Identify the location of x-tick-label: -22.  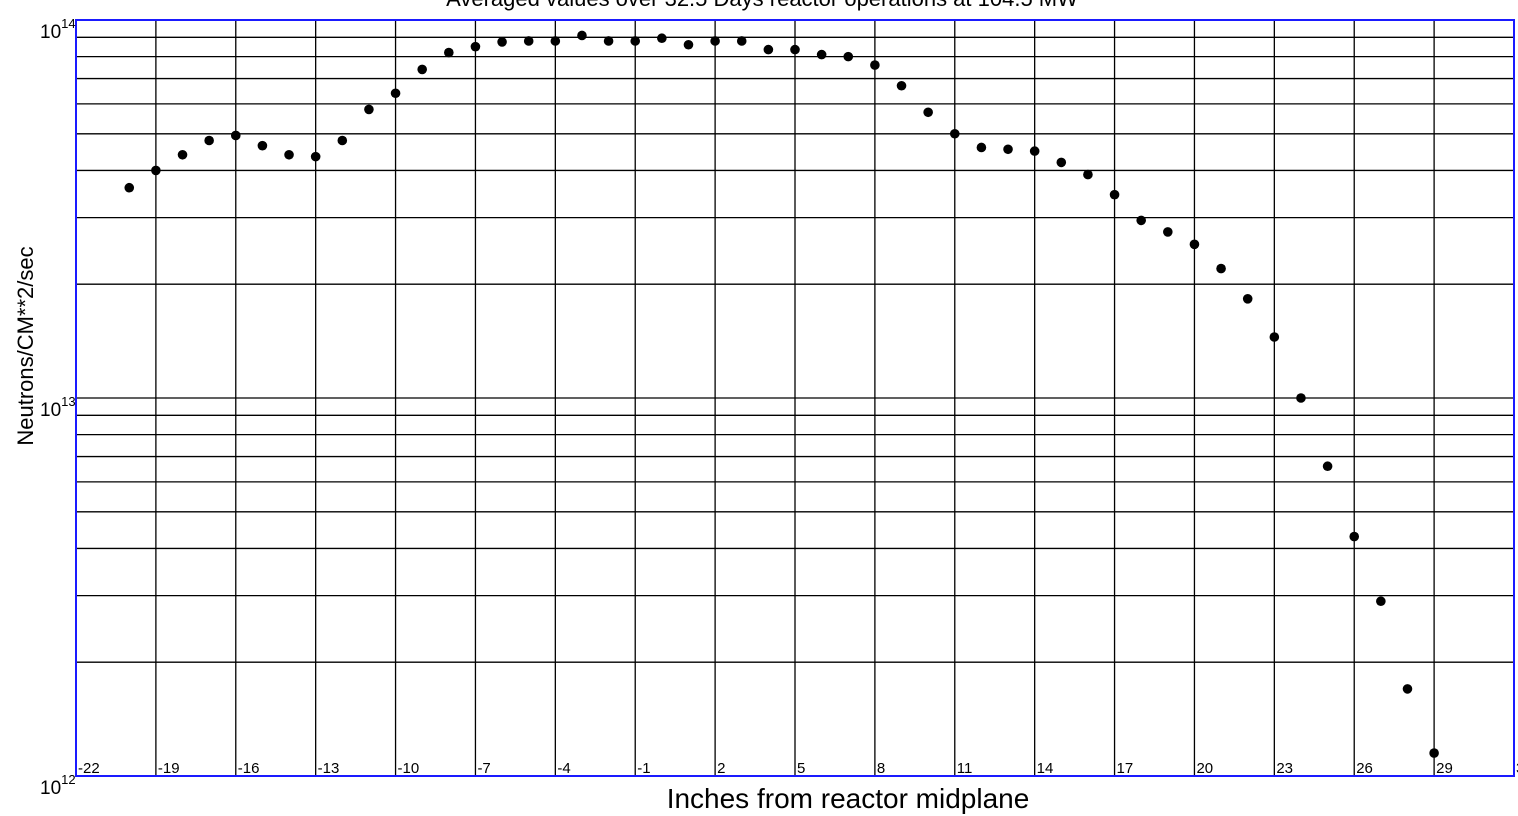
(89, 768).